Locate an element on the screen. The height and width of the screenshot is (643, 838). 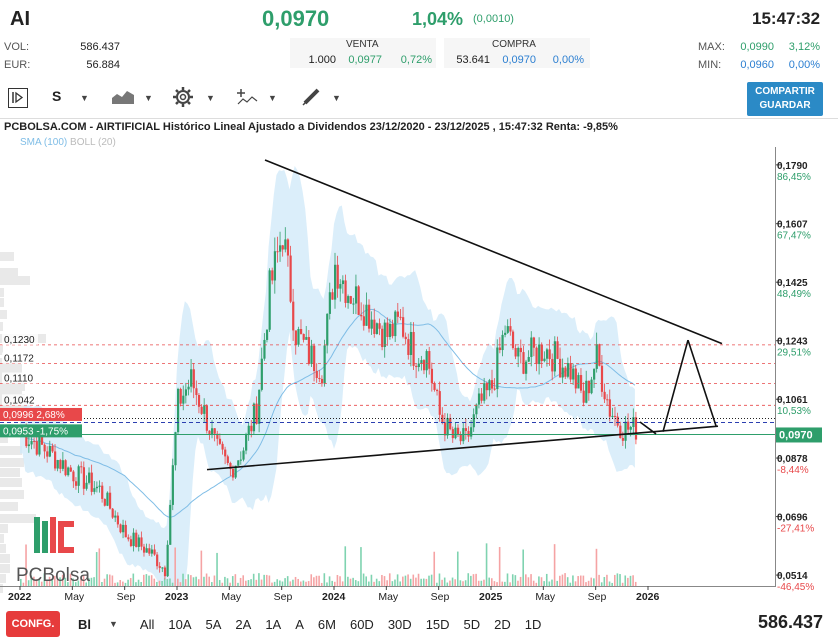
range-2a: 2A is located at coordinates (243, 624).